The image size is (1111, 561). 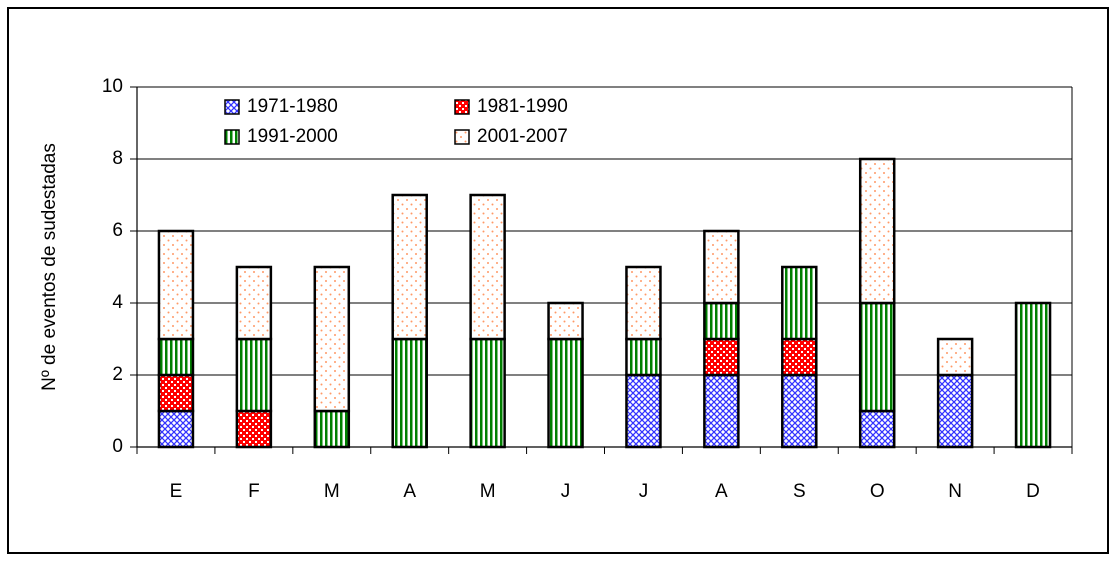 I want to click on x-tick-label: O, so click(x=877, y=491).